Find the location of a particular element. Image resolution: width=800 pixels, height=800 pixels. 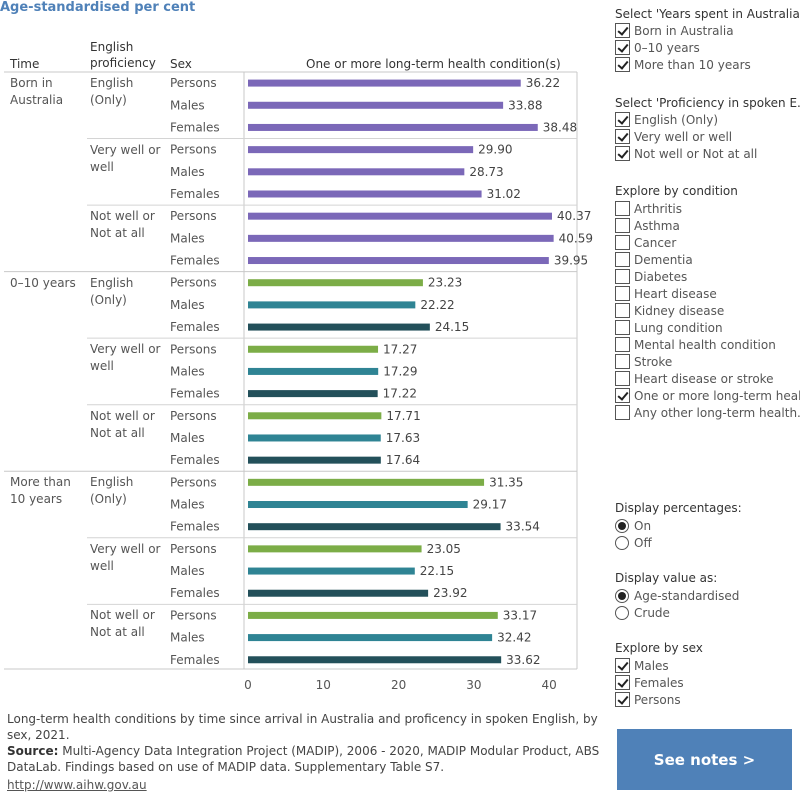

aihw-link: http://www.aihw.gov.au is located at coordinates (77, 785).